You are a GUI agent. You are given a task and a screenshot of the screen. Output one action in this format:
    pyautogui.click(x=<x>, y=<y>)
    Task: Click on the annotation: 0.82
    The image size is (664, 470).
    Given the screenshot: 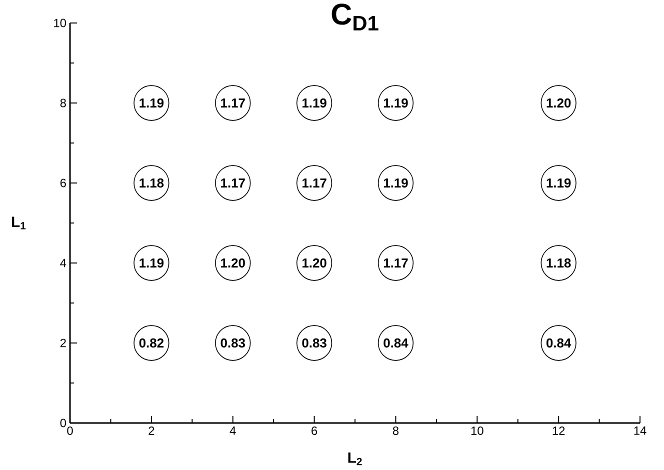 What is the action you would take?
    pyautogui.click(x=151, y=343)
    